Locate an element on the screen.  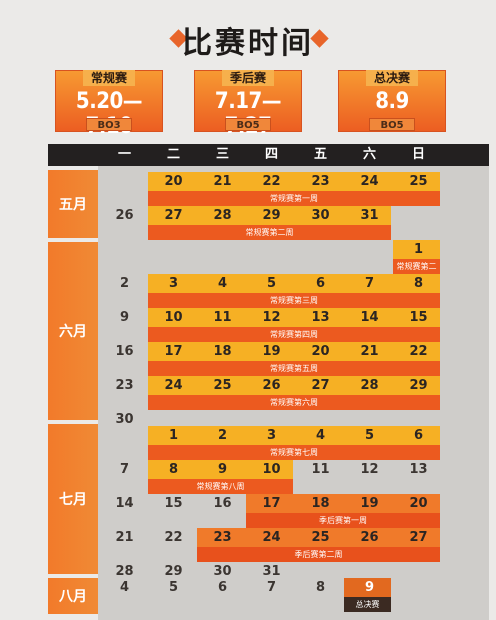
month-june: 六月 is located at coordinates (73, 331).